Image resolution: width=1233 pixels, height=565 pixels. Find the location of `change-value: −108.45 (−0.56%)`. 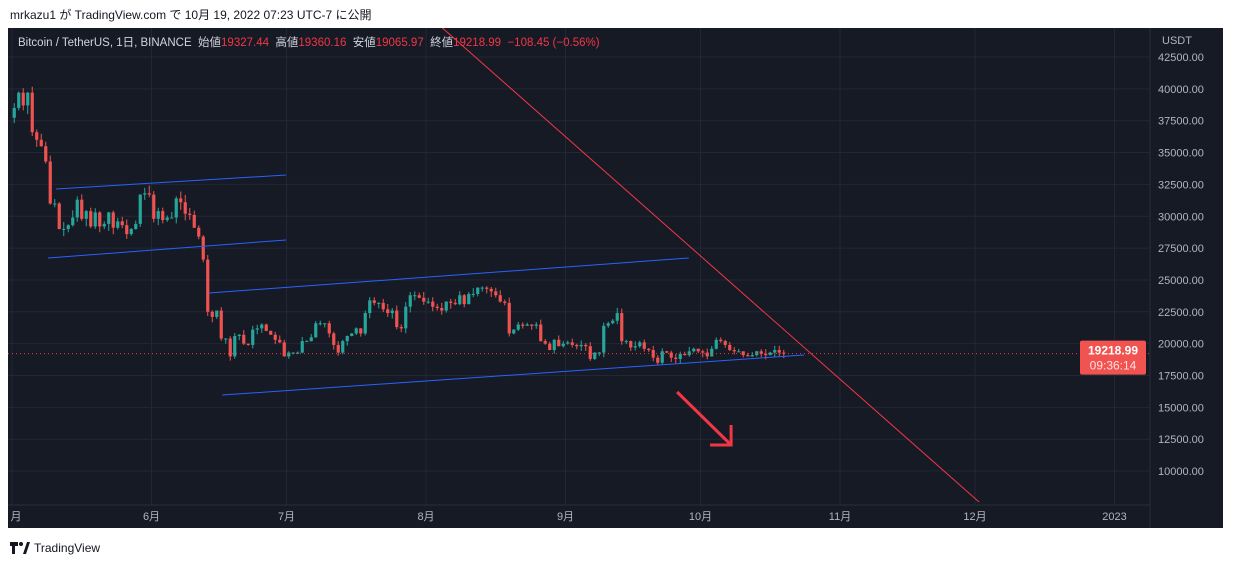

change-value: −108.45 (−0.56%) is located at coordinates (553, 43).